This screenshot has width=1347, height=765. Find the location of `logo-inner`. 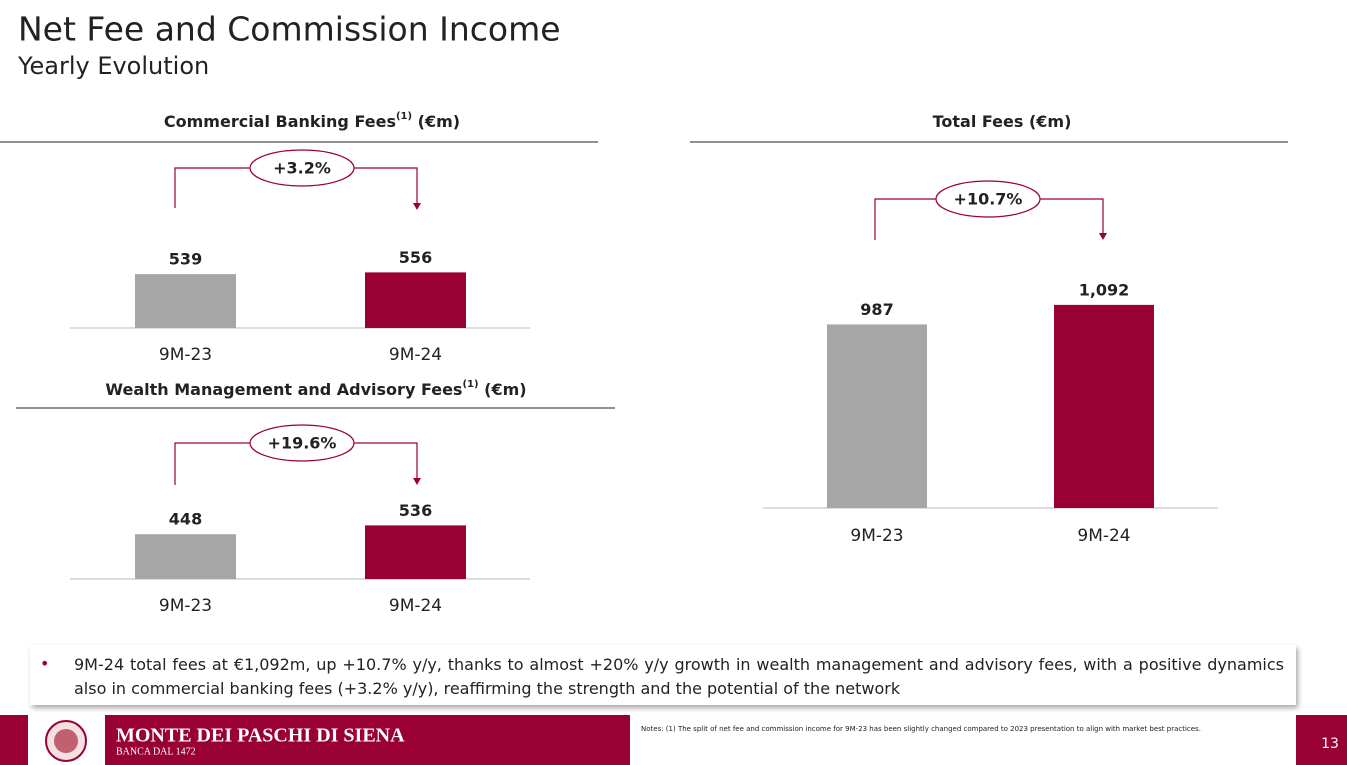

logo-inner is located at coordinates (66, 741).